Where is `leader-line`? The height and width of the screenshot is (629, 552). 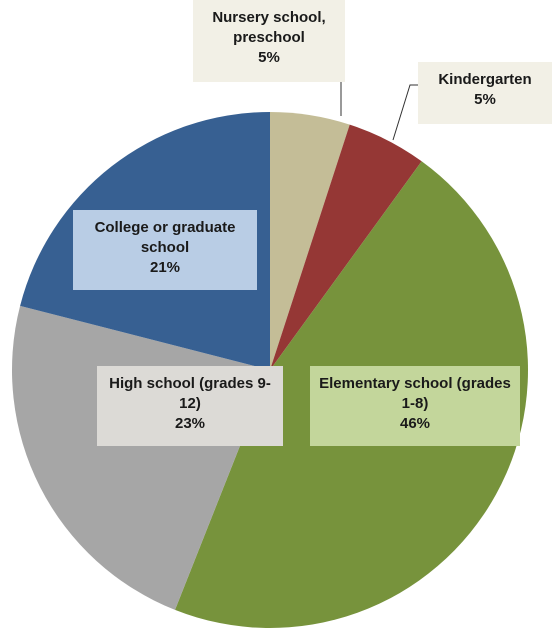 leader-line is located at coordinates (405, 112).